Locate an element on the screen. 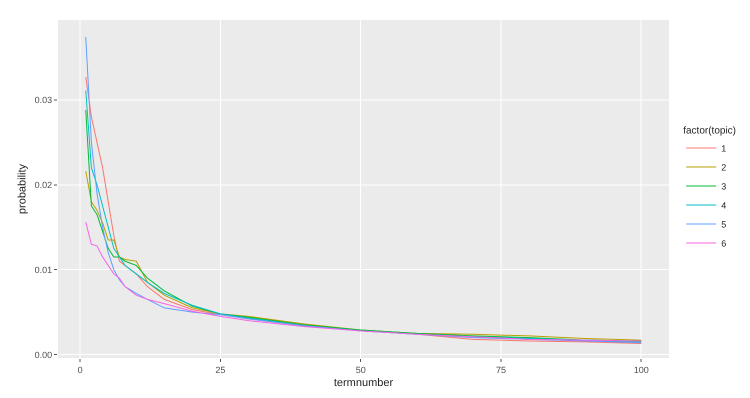 The width and height of the screenshot is (750, 398). x-tick-label: 100 is located at coordinates (641, 369).